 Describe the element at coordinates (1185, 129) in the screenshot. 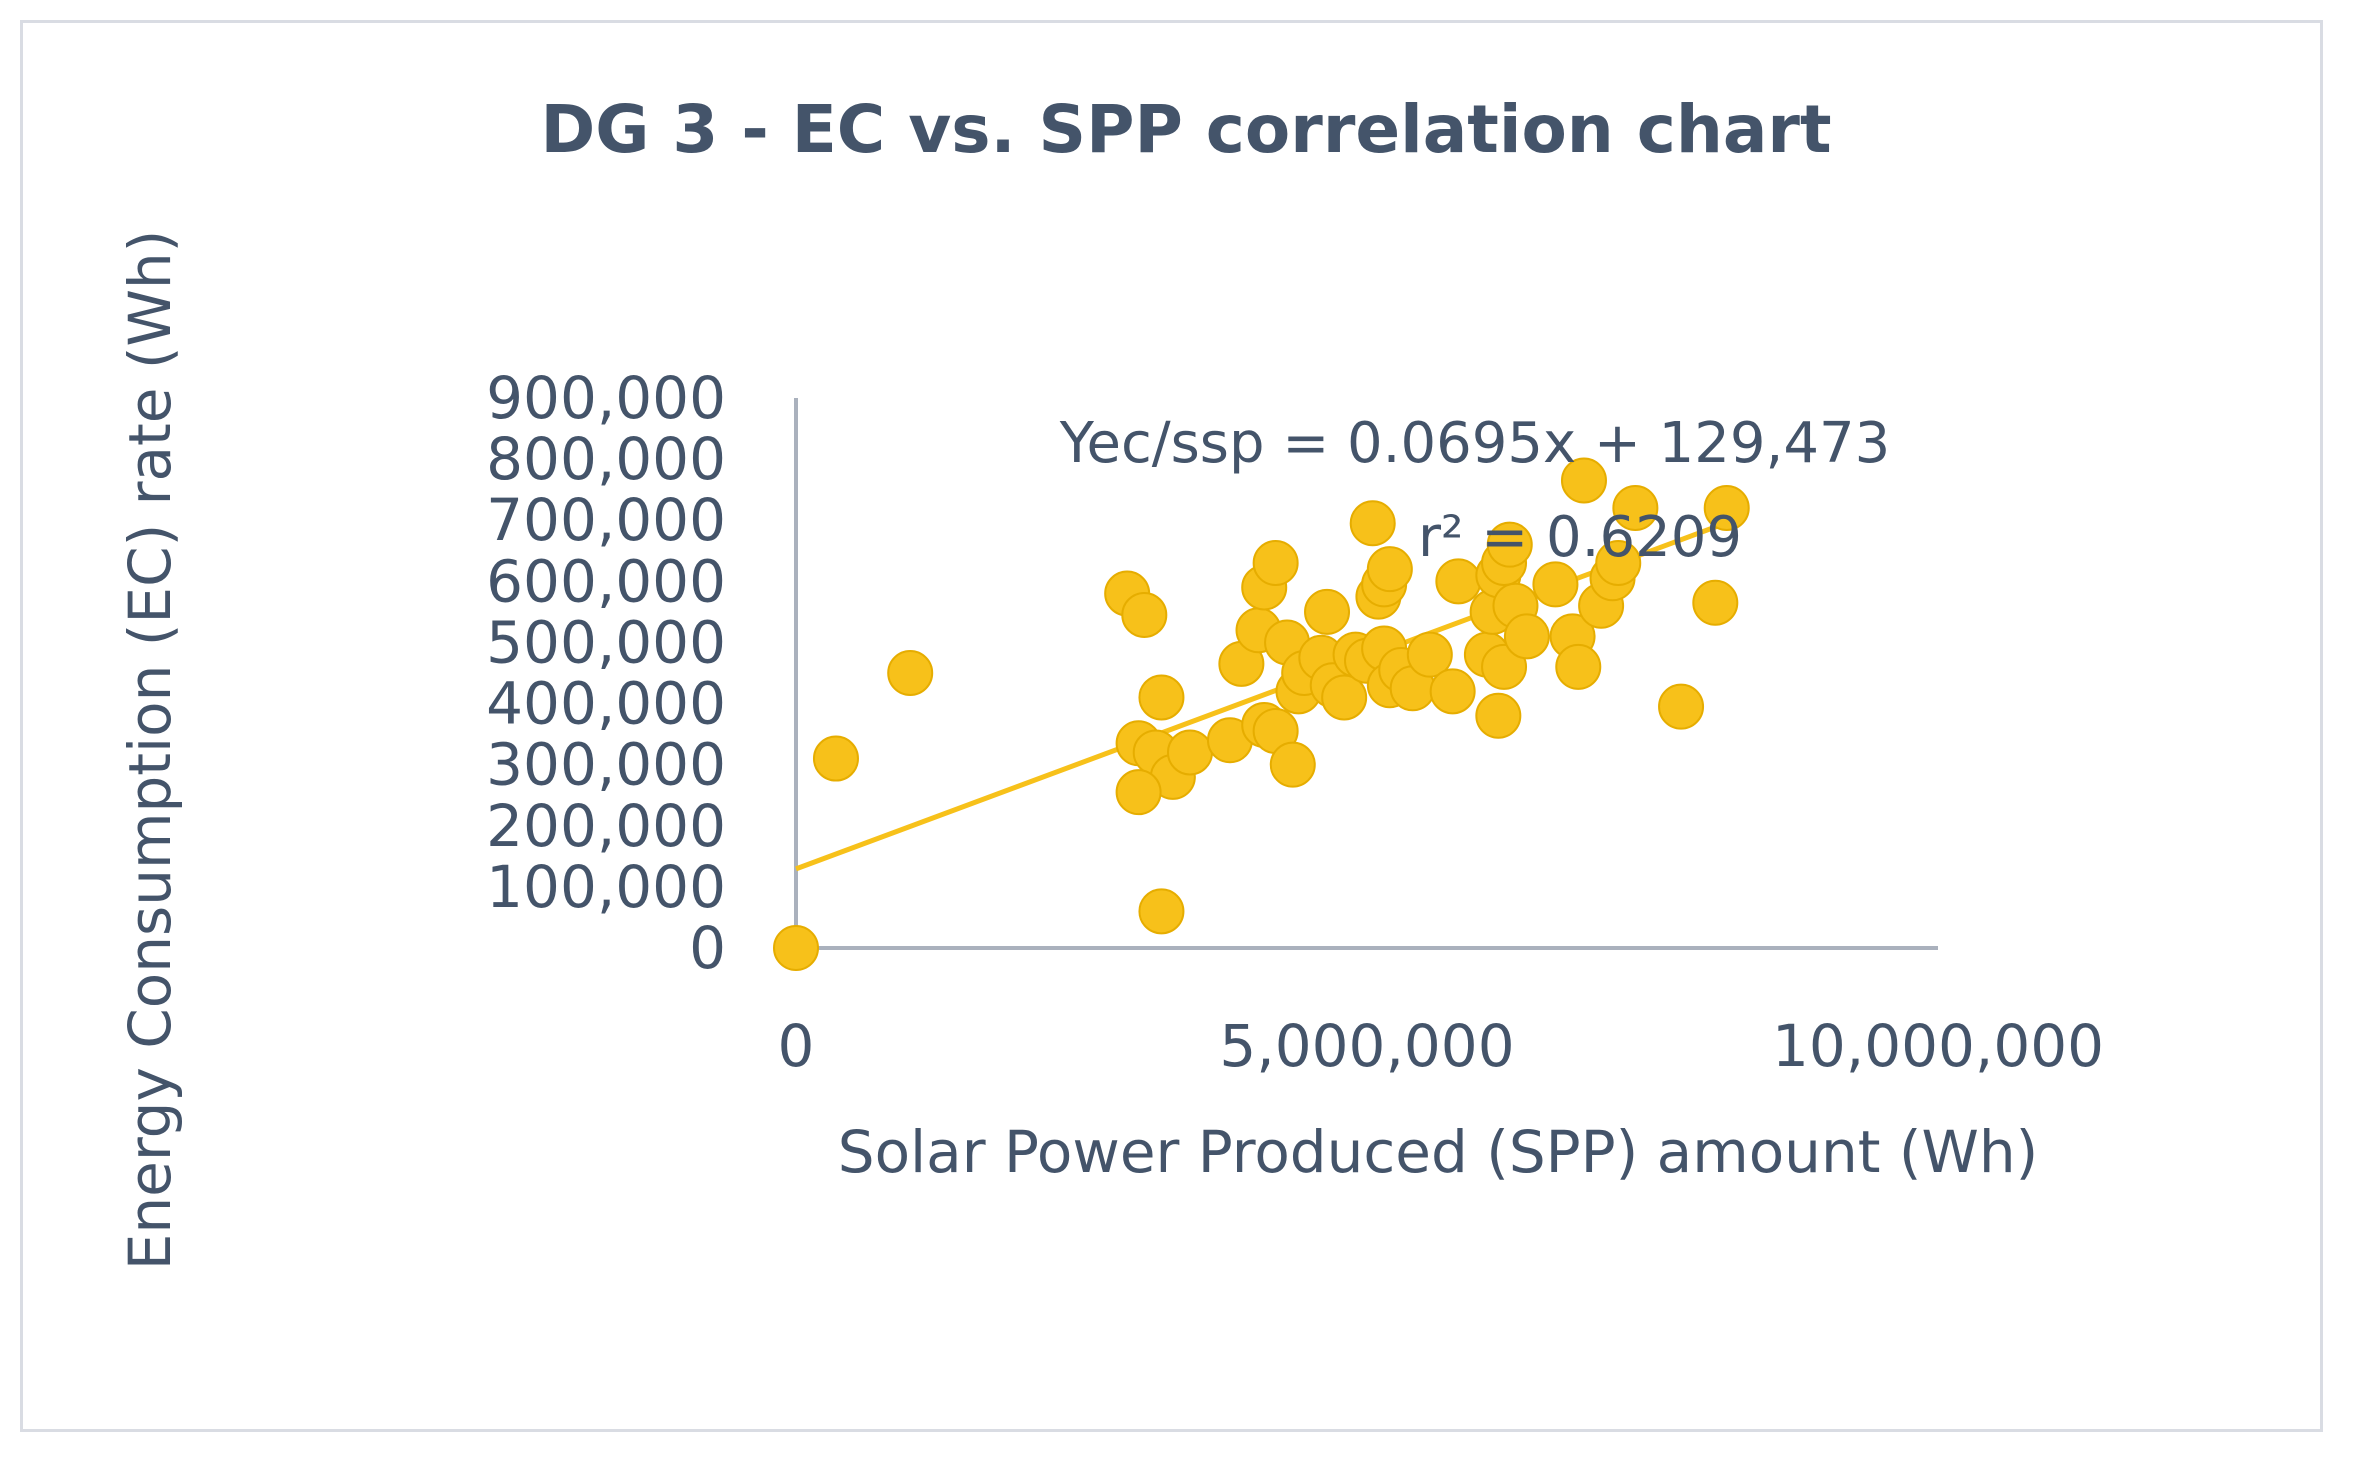

I see `chart-title: DG 3 - EC vs. SPP correlation chart` at that location.